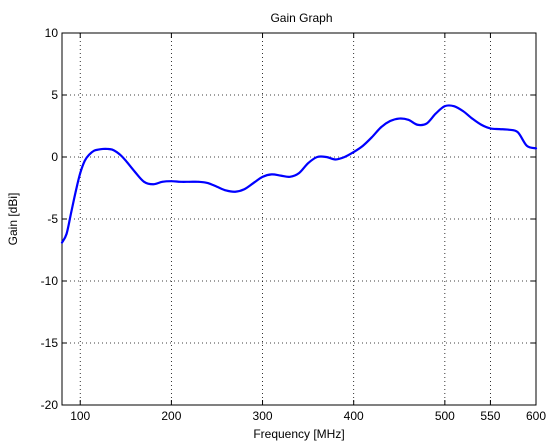  Describe the element at coordinates (52, 219) in the screenshot. I see `y-tick-label: -5` at that location.